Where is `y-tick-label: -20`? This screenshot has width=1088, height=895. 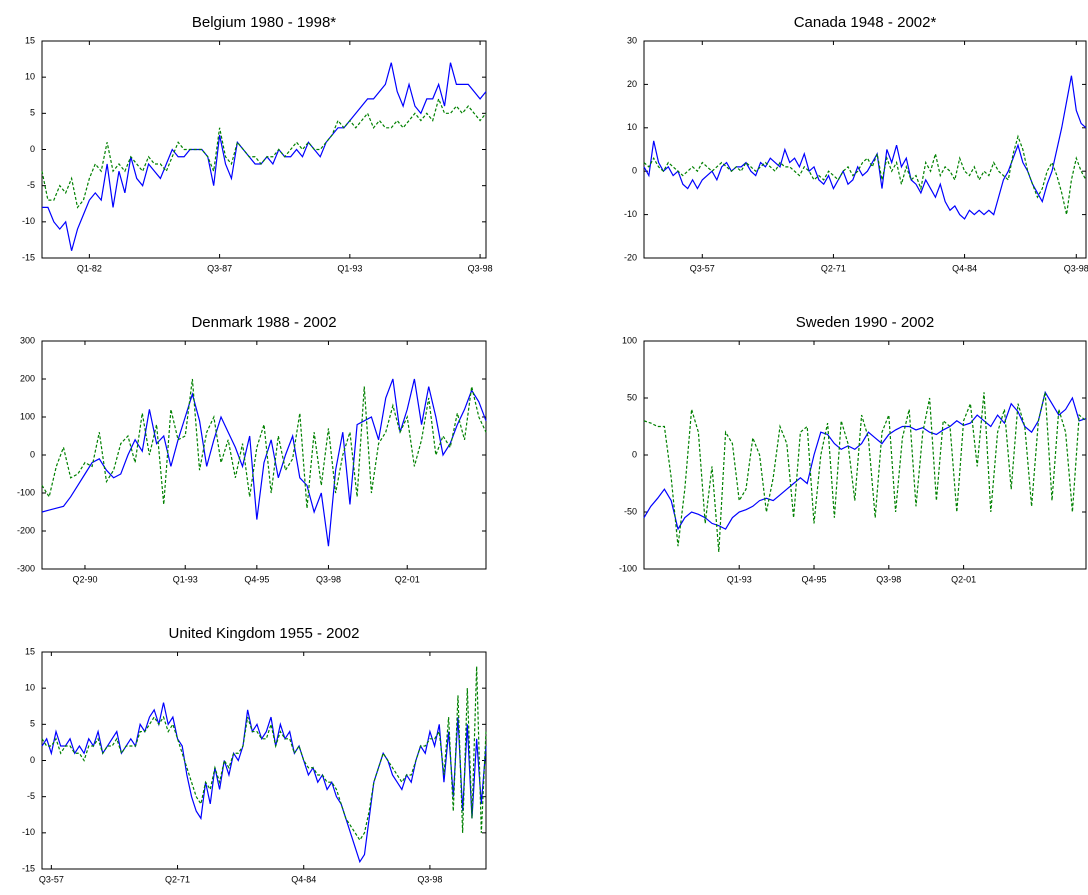 y-tick-label: -20 is located at coordinates (630, 257).